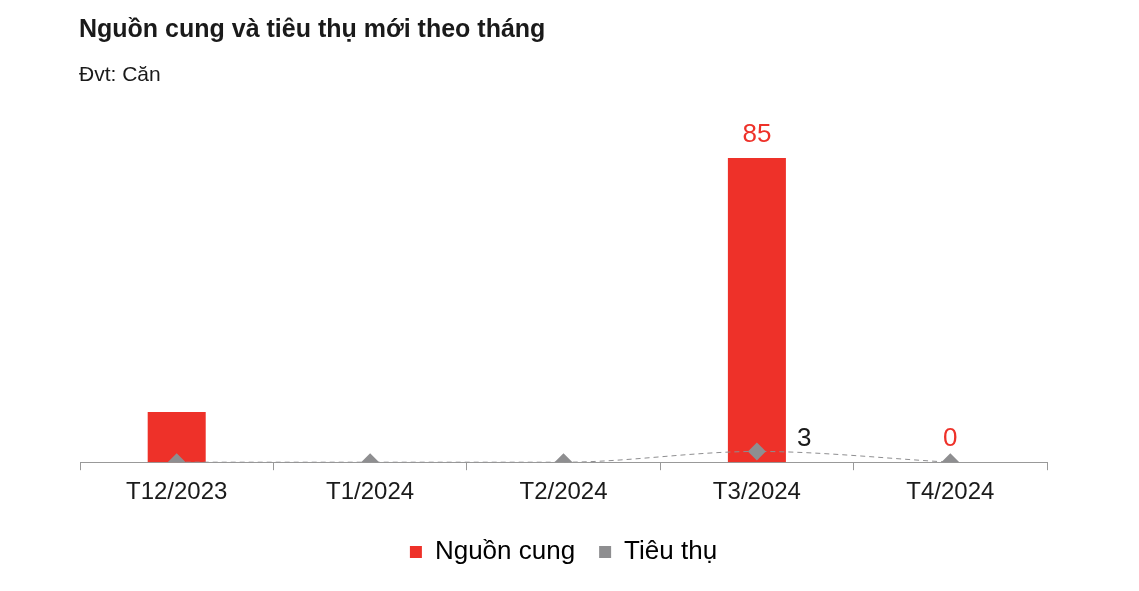  Describe the element at coordinates (370, 491) in the screenshot. I see `x-tick-label: T1/2024` at that location.